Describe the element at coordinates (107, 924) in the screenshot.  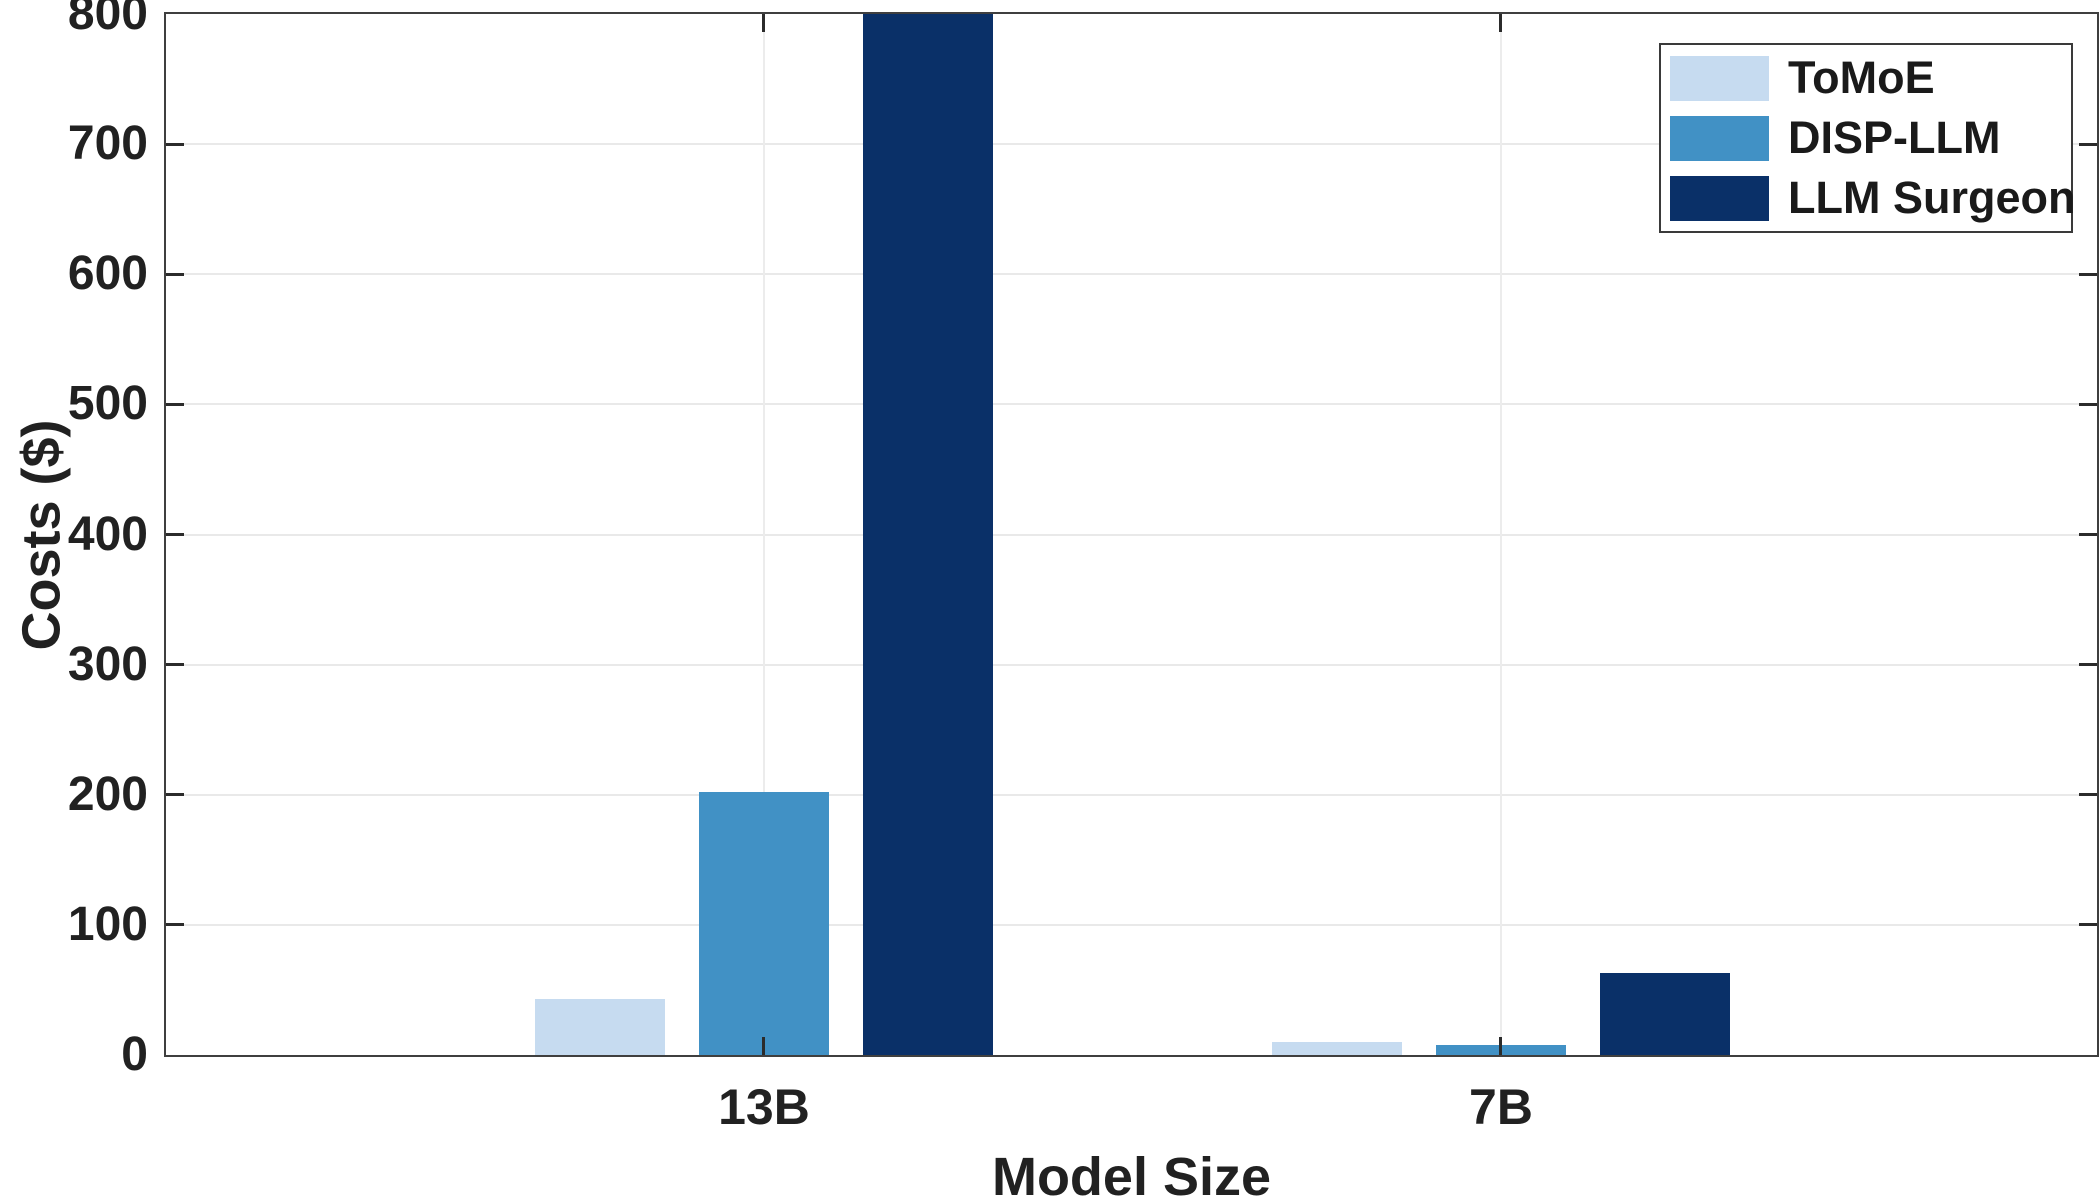
I see `y-tick-label: 100` at that location.